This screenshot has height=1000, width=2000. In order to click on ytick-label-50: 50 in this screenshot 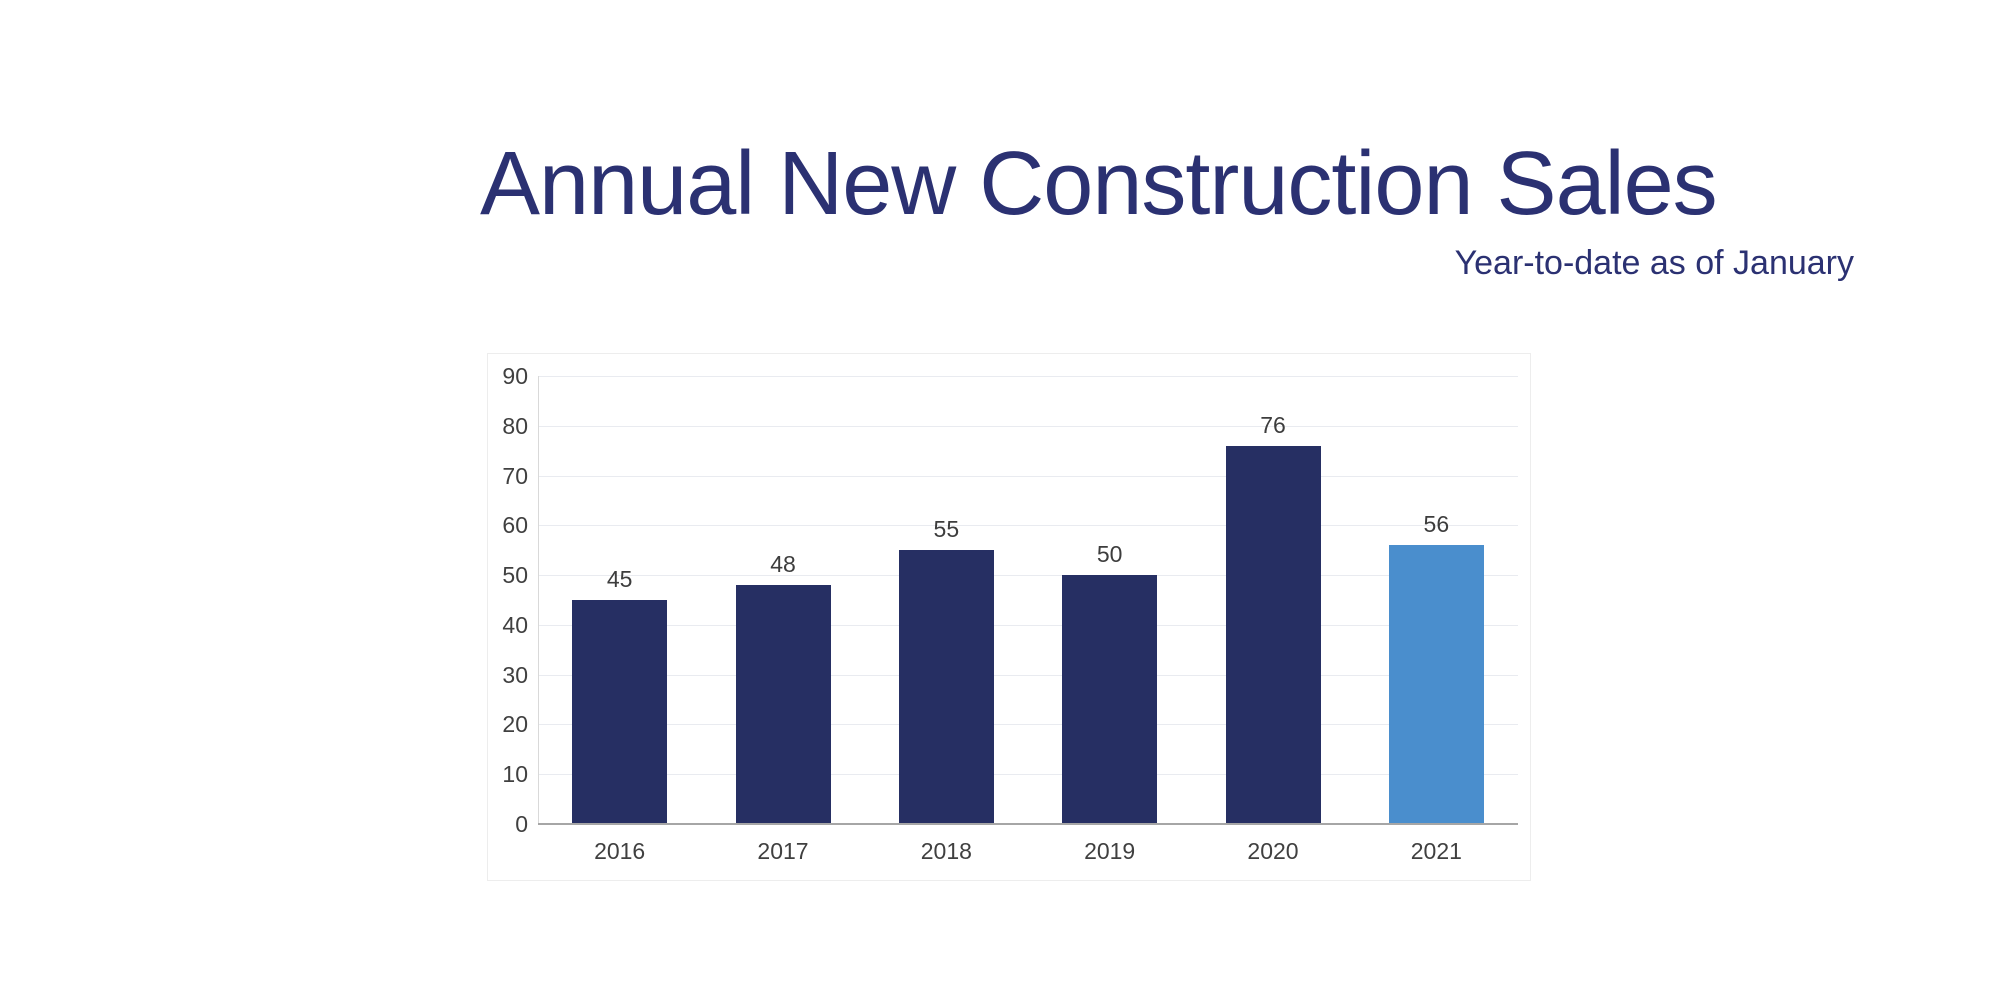, I will do `click(515, 575)`.